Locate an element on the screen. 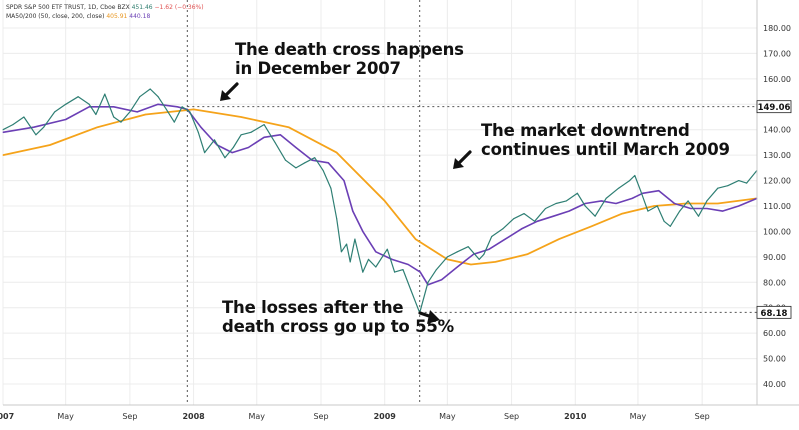 Image resolution: width=799 pixels, height=430 pixels. annotation-downtrend-line2: continues until March 2009 is located at coordinates (605, 149).